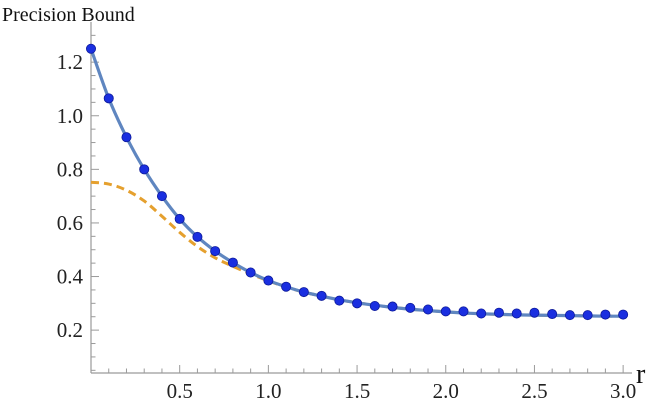 This screenshot has height=408, width=660. I want to click on y-axis-ticks: 0.2 0.4 0.6 0.8 1.0 1.2, so click(78, 202).